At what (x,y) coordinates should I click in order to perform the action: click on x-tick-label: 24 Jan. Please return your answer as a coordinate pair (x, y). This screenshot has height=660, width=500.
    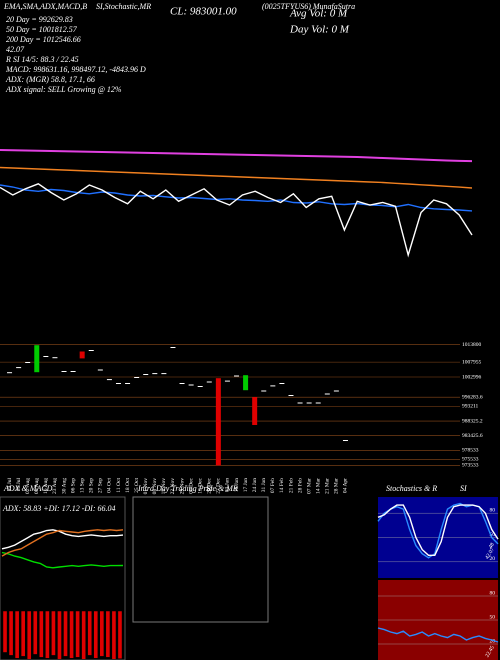
    Looking at the image, I should click on (255, 485).